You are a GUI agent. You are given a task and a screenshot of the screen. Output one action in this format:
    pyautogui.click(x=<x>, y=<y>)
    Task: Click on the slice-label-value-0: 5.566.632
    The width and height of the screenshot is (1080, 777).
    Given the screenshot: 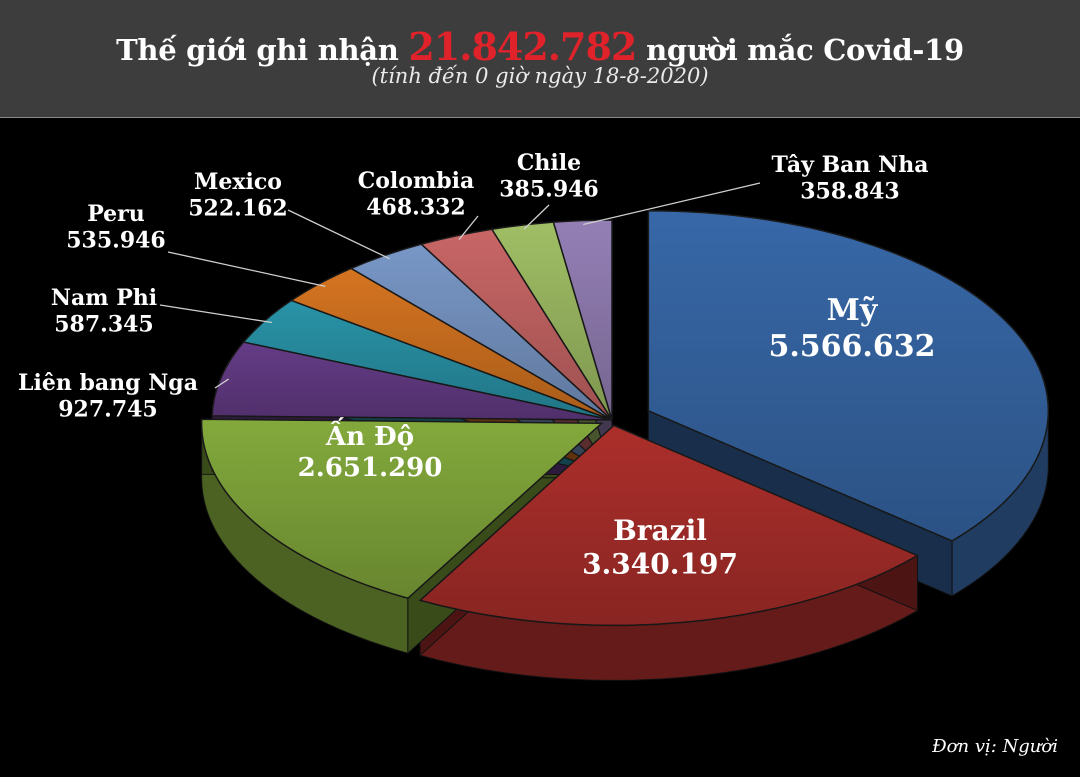 What is the action you would take?
    pyautogui.click(x=851, y=346)
    